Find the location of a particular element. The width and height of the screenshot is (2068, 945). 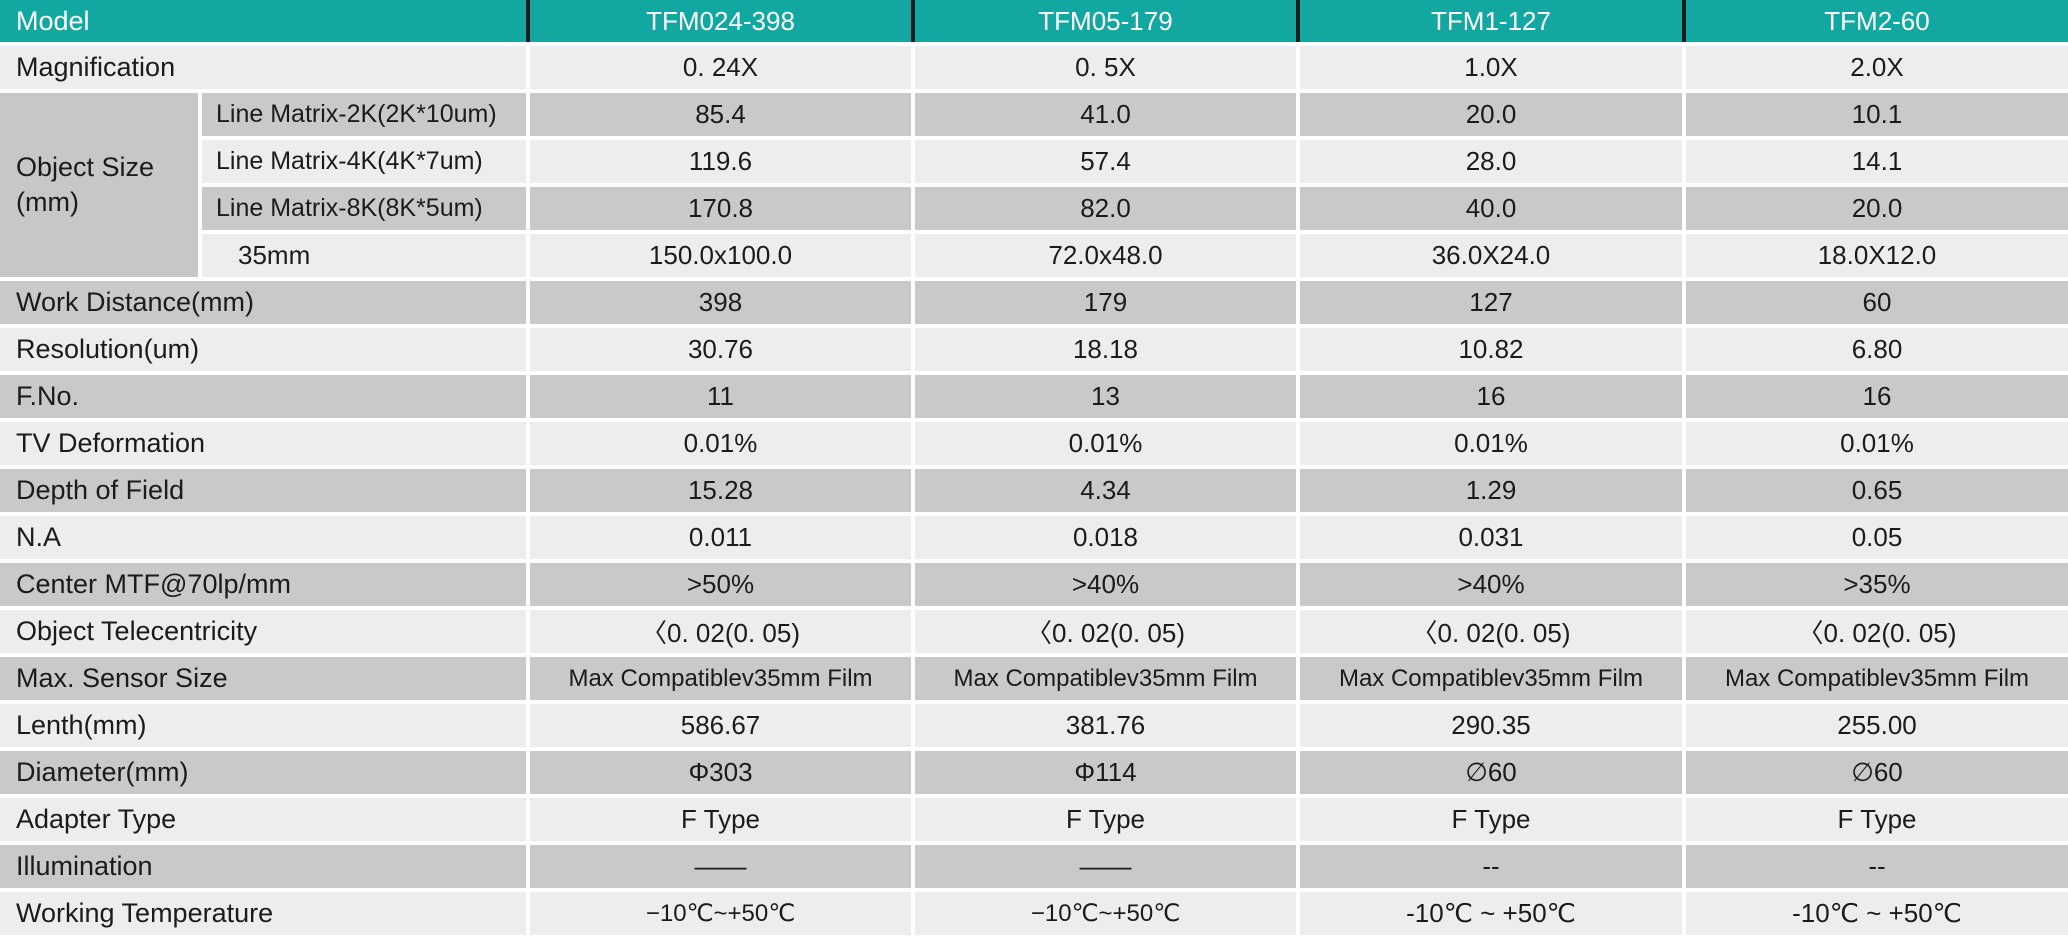

row-label-max-sensor-size: Max. Sensor Size is located at coordinates (263, 678).